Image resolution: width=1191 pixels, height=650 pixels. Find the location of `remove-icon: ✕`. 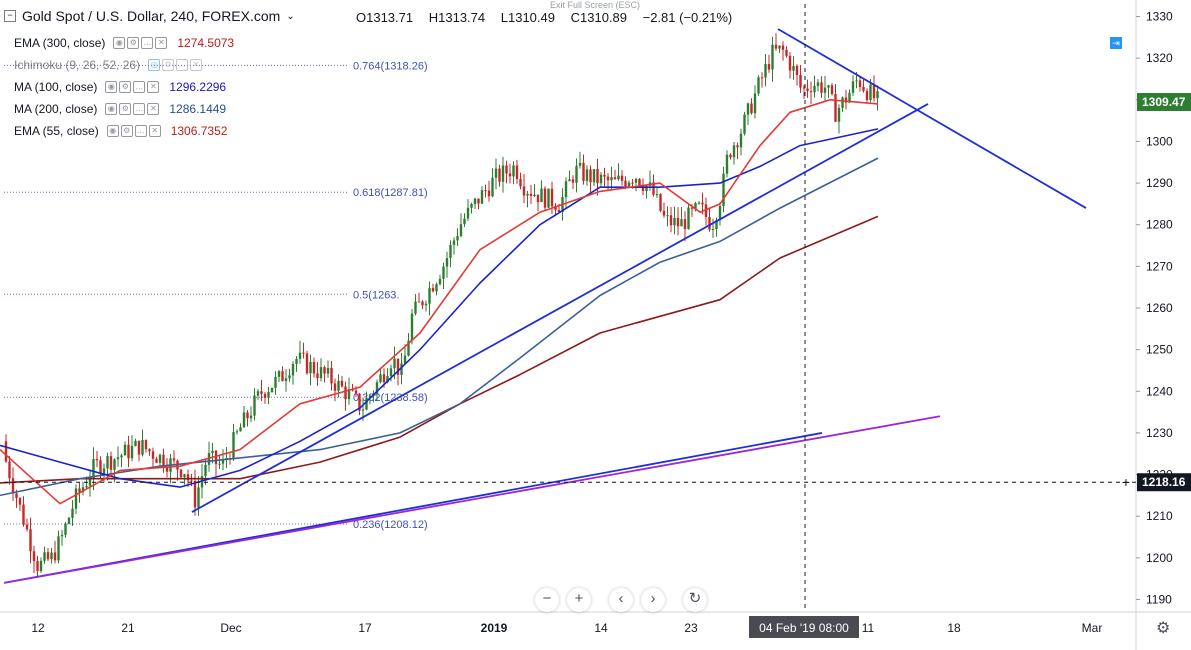

remove-icon: ✕ is located at coordinates (196, 65).